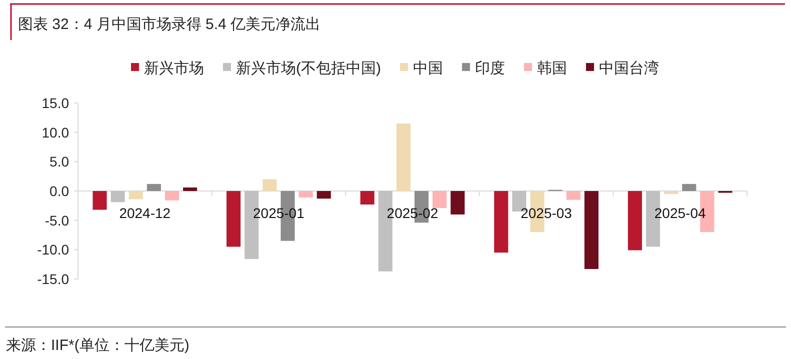 The height and width of the screenshot is (359, 791). Describe the element at coordinates (53, 279) in the screenshot. I see `y-tick-label: -15.0` at that location.